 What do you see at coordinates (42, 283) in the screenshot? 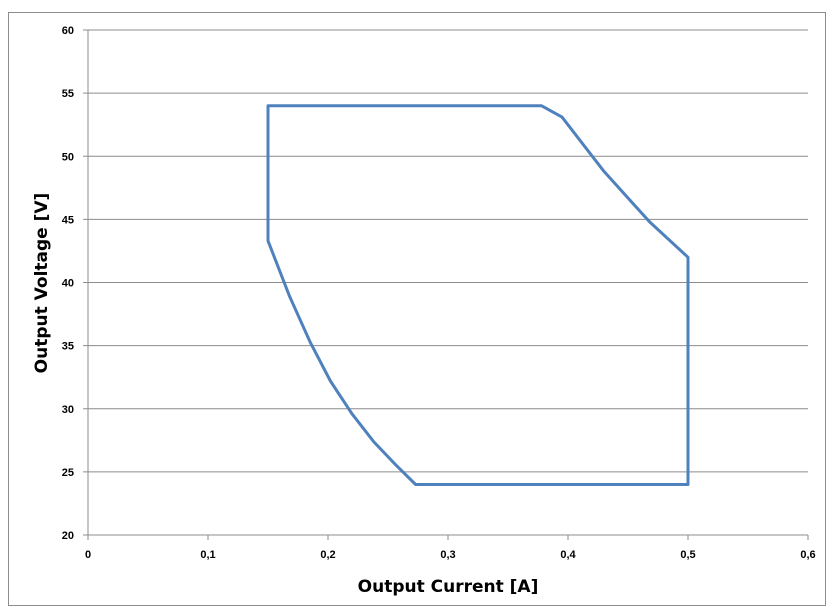
I see `y-axis-title: Output Voltage [V]` at bounding box center [42, 283].